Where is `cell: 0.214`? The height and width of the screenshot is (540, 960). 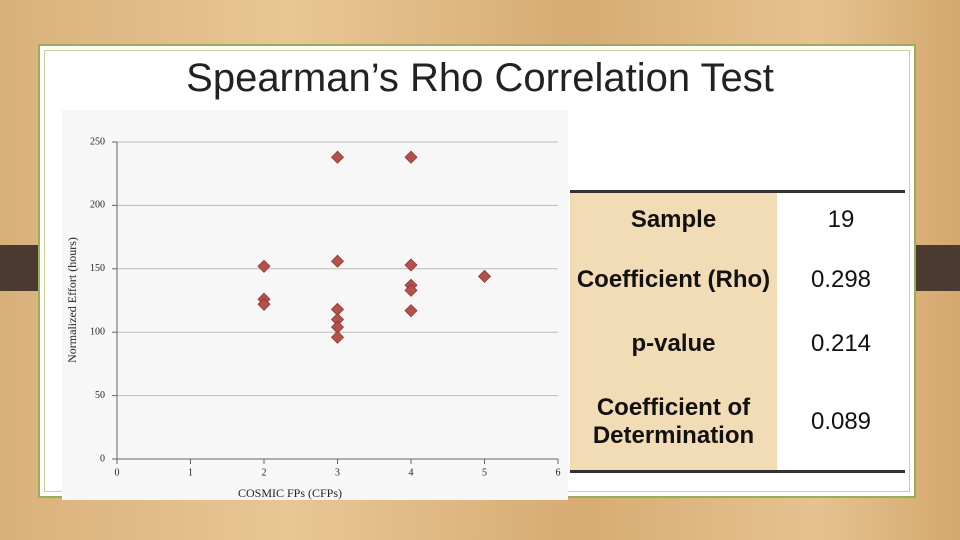 cell: 0.214 is located at coordinates (841, 343).